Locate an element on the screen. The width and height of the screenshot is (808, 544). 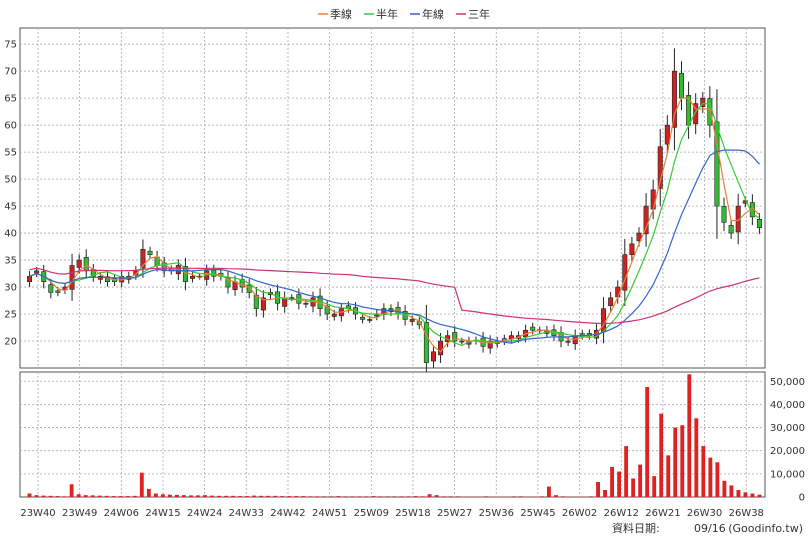
price-y-tick-label: 35 is located at coordinates (10, 261).